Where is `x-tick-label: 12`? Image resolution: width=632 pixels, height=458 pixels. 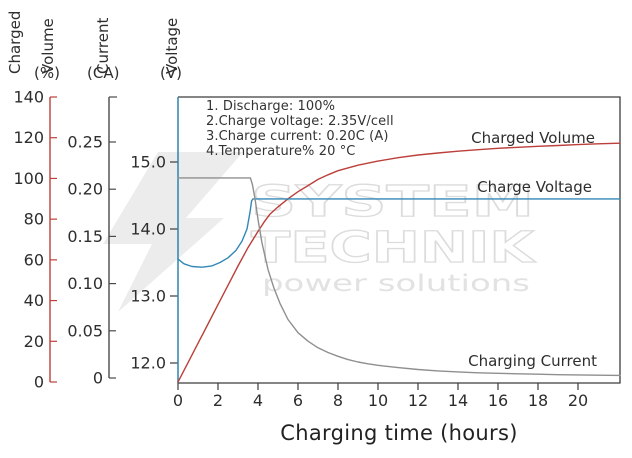
x-tick-label: 12 is located at coordinates (418, 400).